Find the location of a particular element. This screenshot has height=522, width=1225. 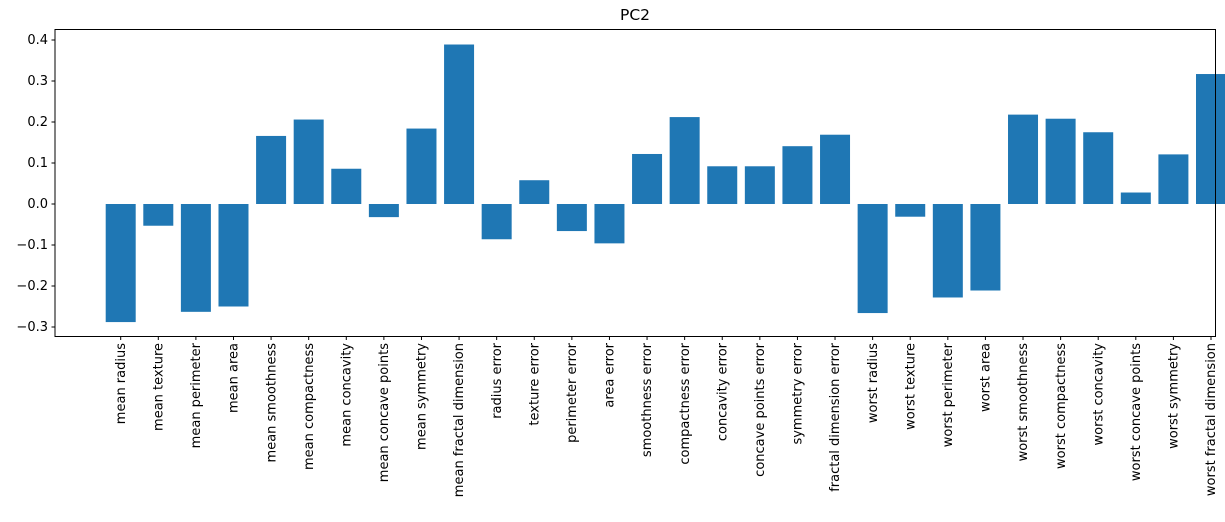

y-tick-label: −0.3 is located at coordinates (32, 327).